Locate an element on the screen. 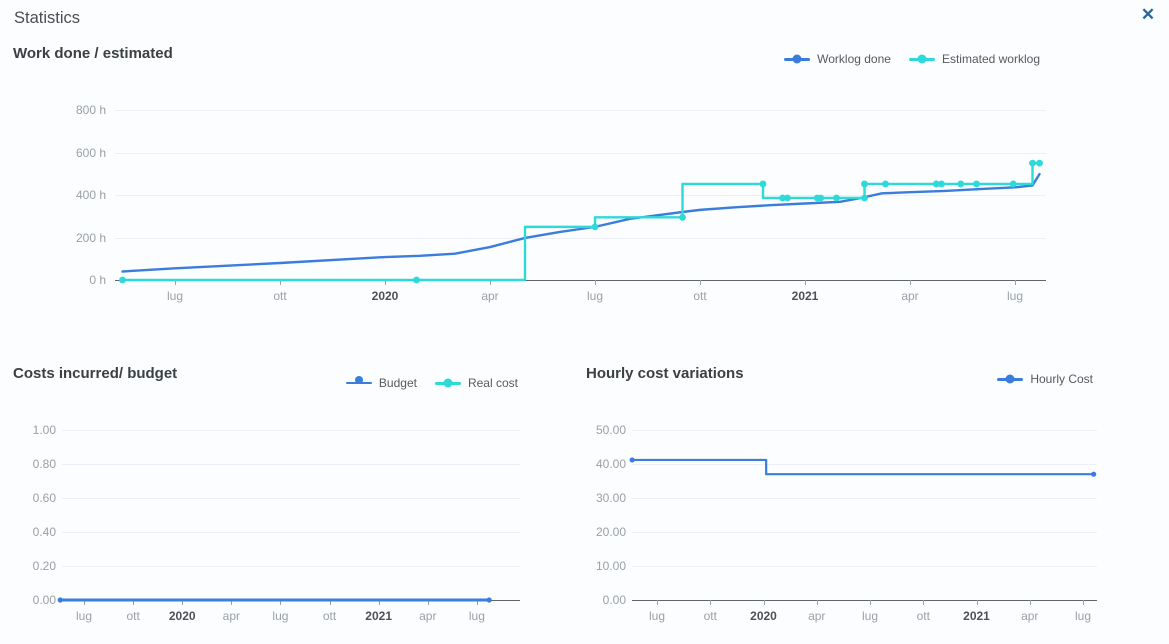 The image size is (1169, 644). close-icon: ✕ is located at coordinates (1148, 15).